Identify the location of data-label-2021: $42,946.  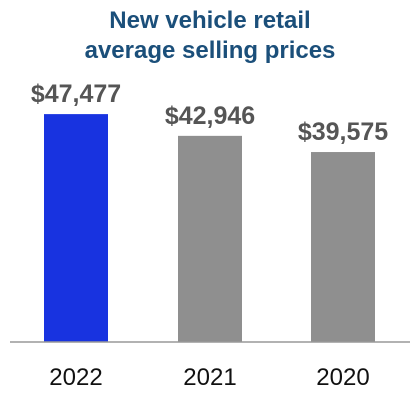
(210, 116).